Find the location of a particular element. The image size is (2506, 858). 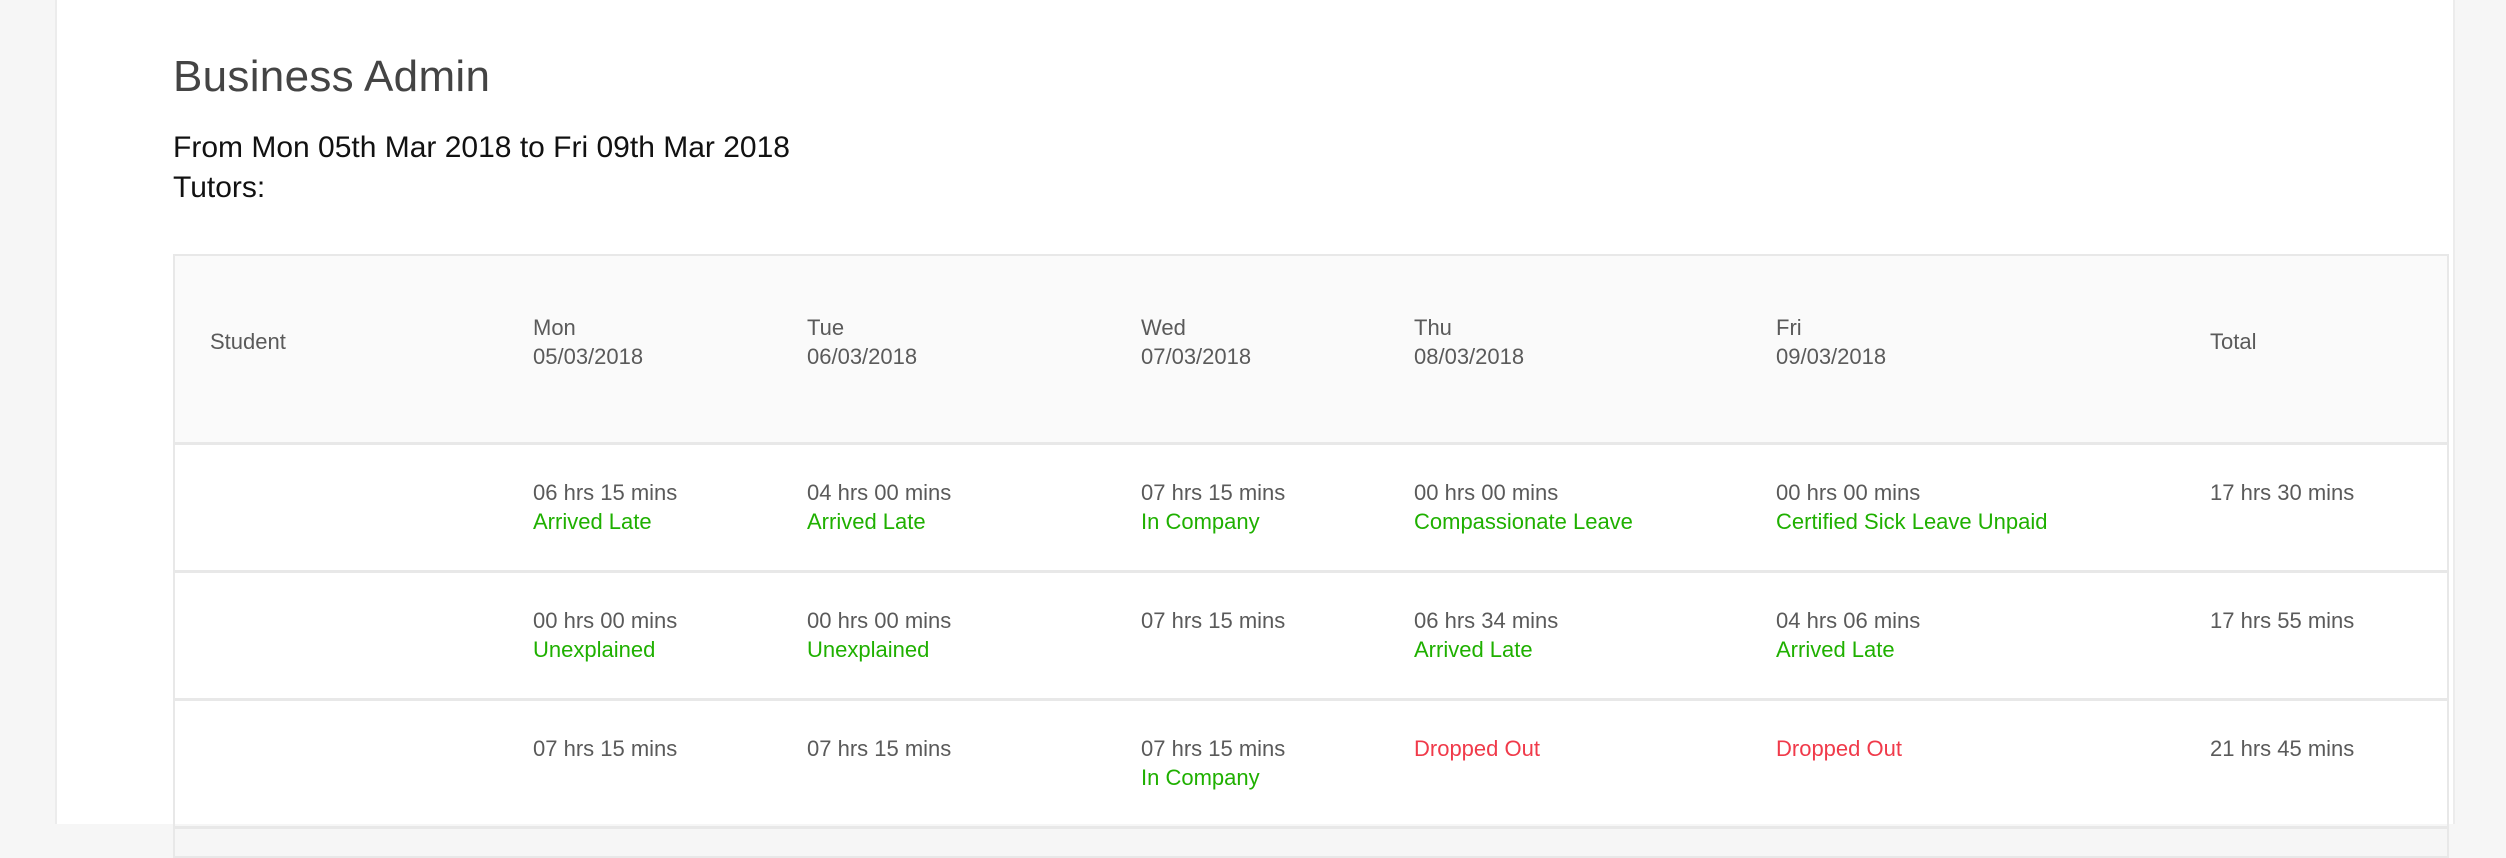

column-header-total: Total is located at coordinates (2233, 341).